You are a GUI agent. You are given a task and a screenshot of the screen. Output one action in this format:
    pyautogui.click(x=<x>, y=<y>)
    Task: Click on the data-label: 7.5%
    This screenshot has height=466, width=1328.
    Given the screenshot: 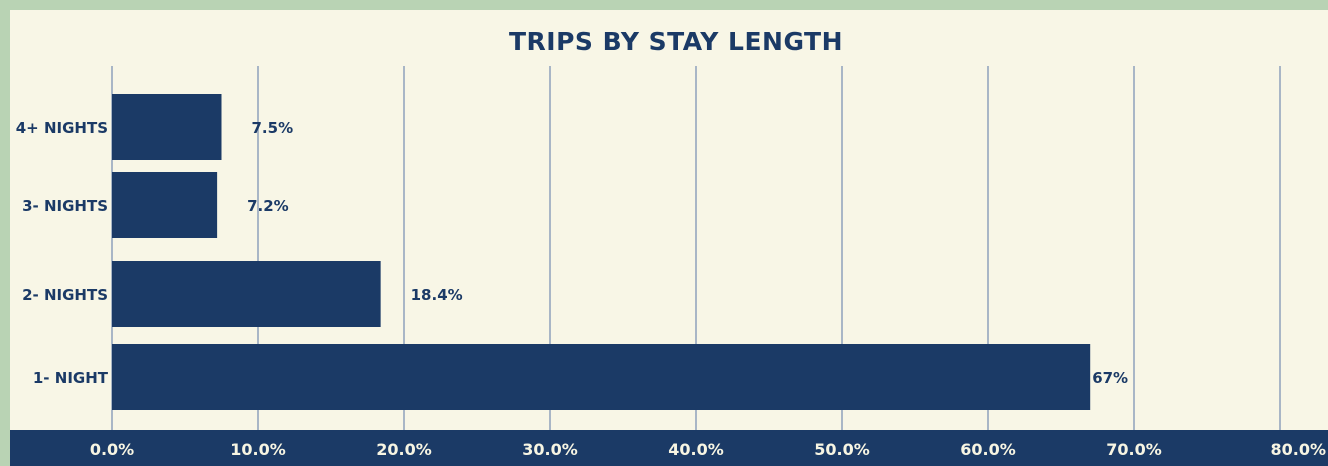 What is the action you would take?
    pyautogui.click(x=273, y=128)
    